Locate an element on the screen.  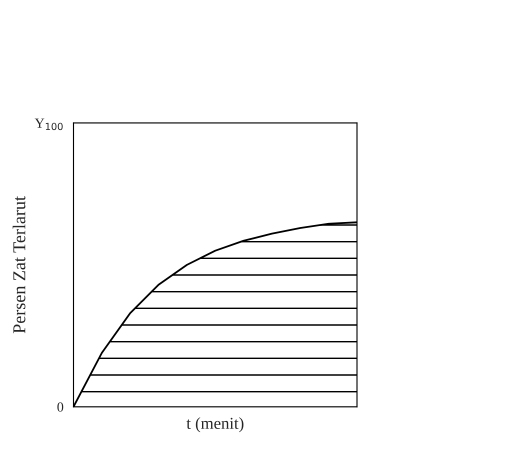
x-axis-title: t (menit) is located at coordinates (215, 424).